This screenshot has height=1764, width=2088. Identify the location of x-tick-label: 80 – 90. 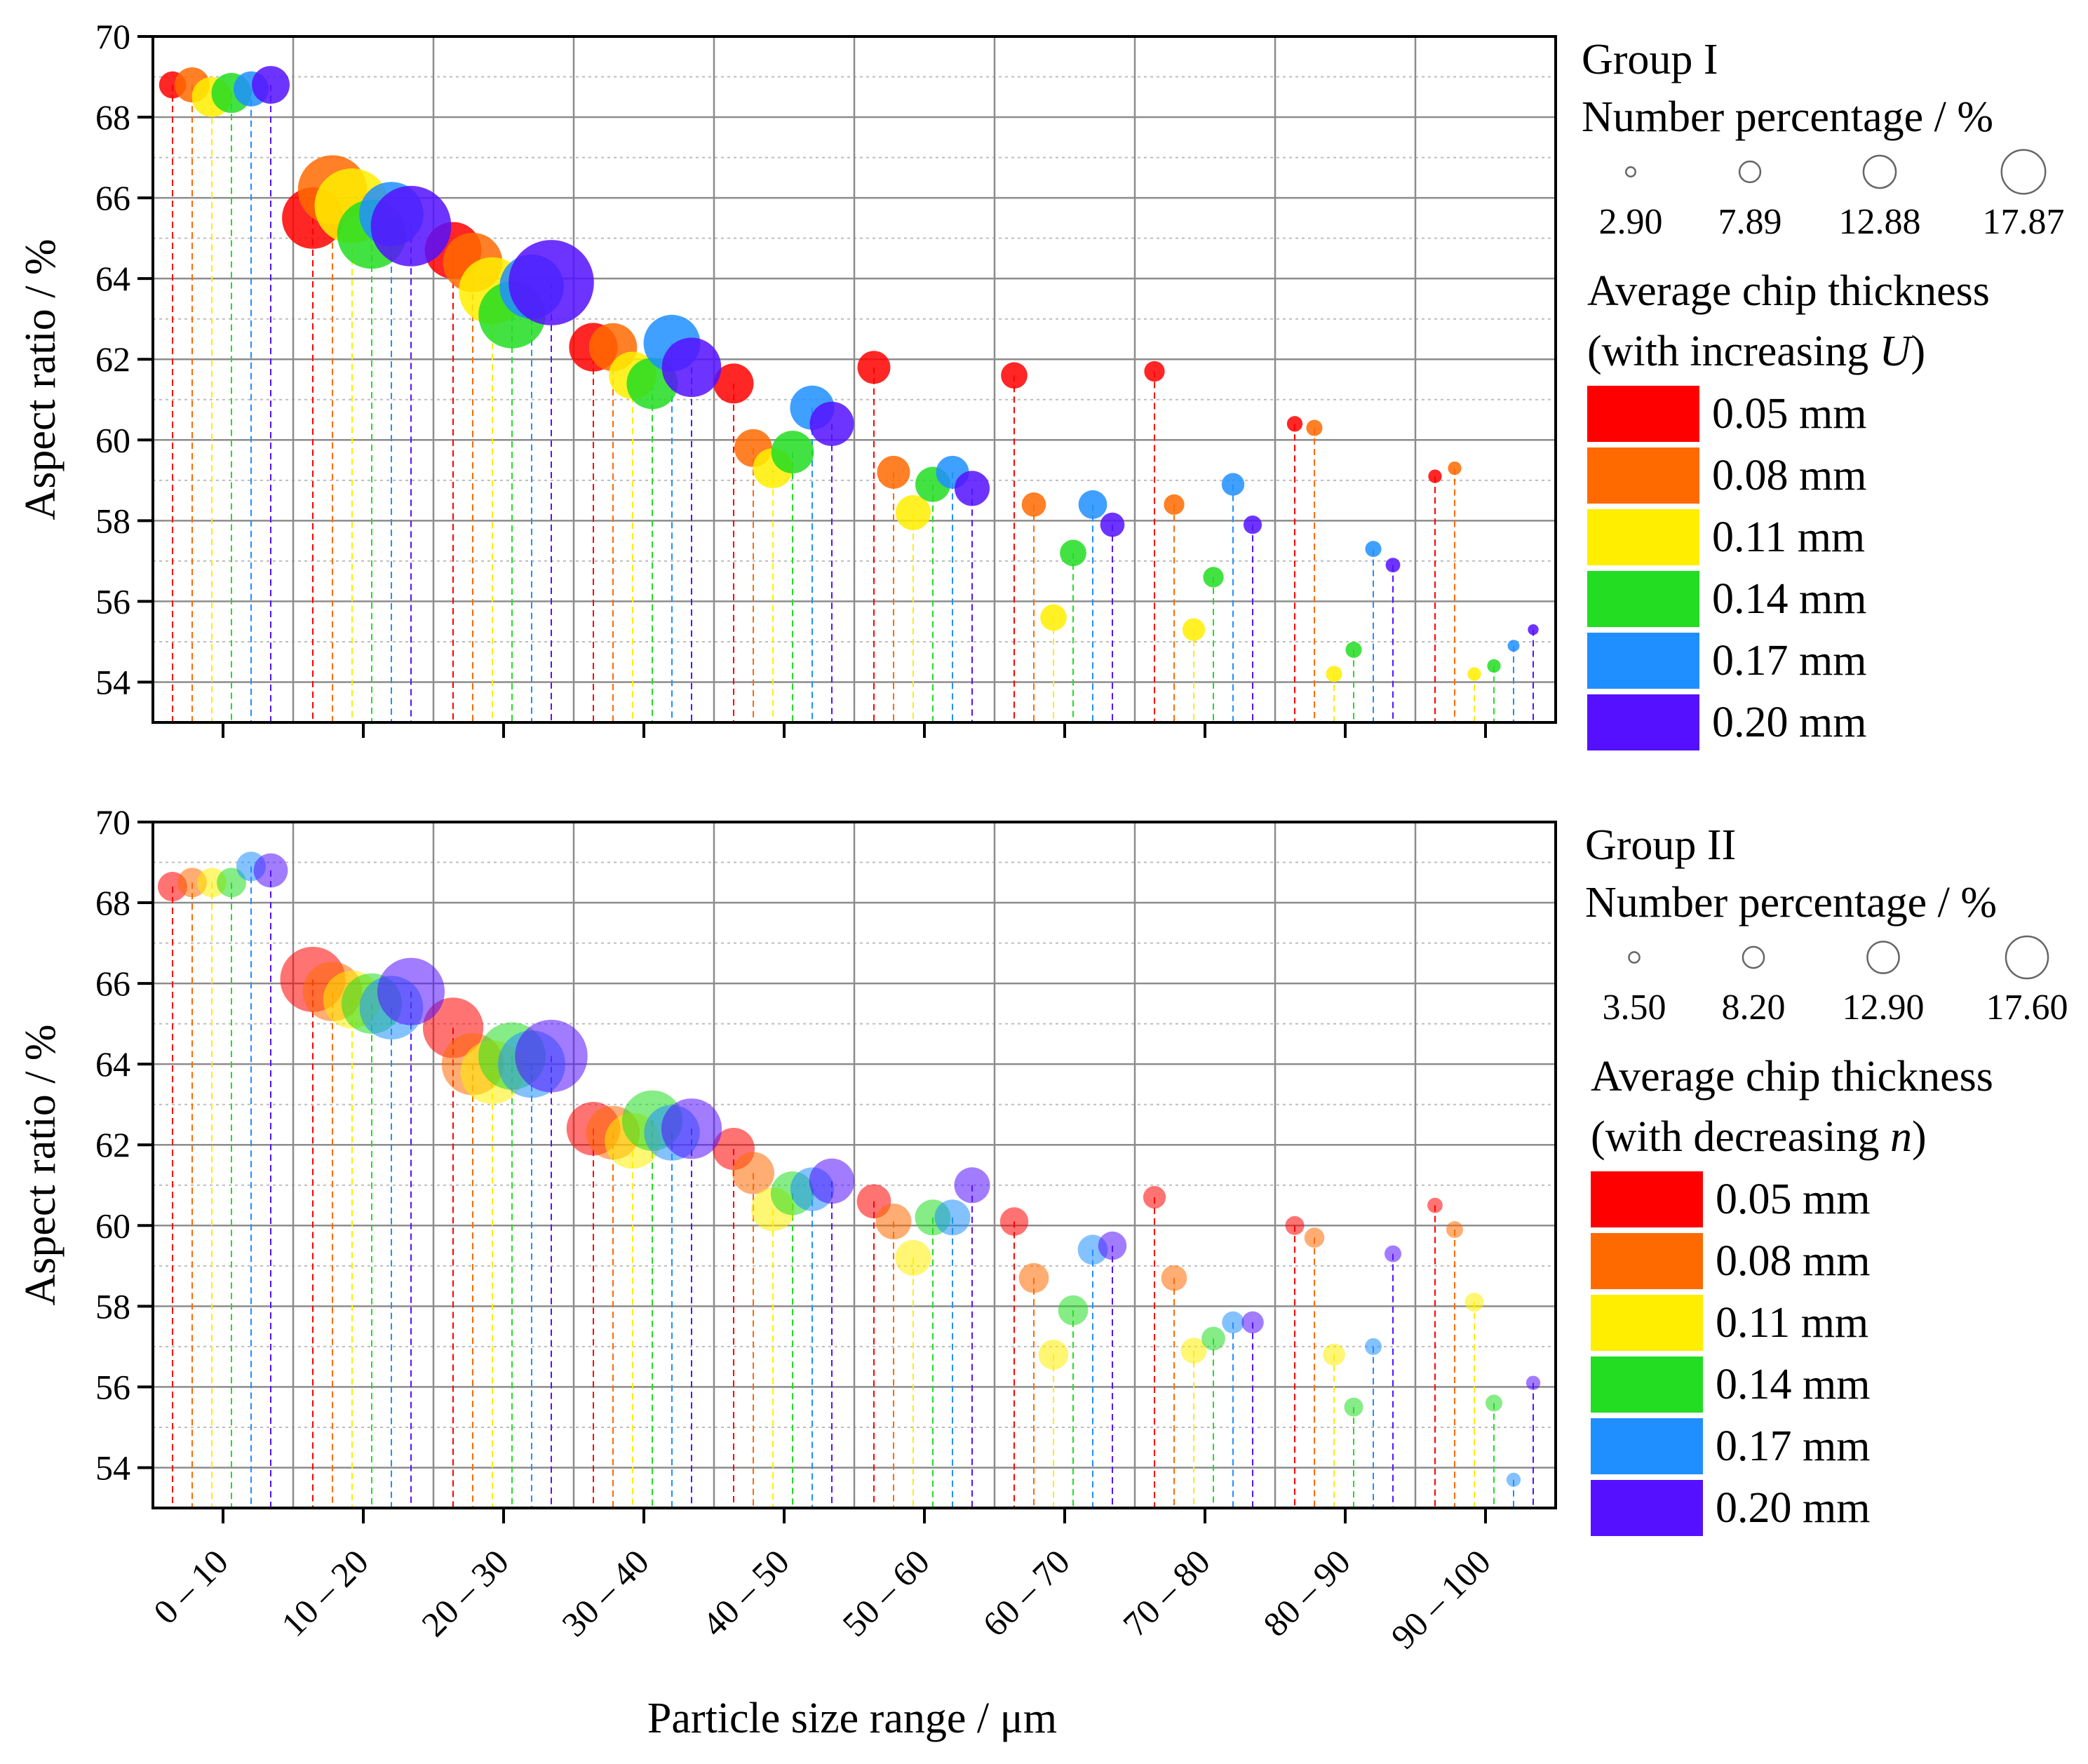
(1306, 1593).